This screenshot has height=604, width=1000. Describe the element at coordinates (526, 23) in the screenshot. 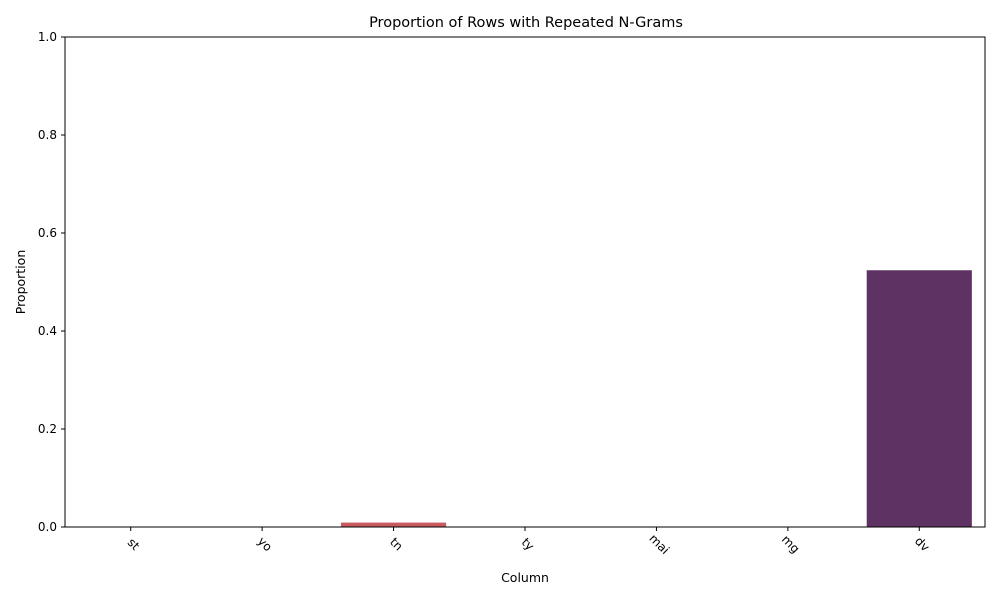

I see `chart-title: Proportion of Rows with Repeated N-Grams` at that location.